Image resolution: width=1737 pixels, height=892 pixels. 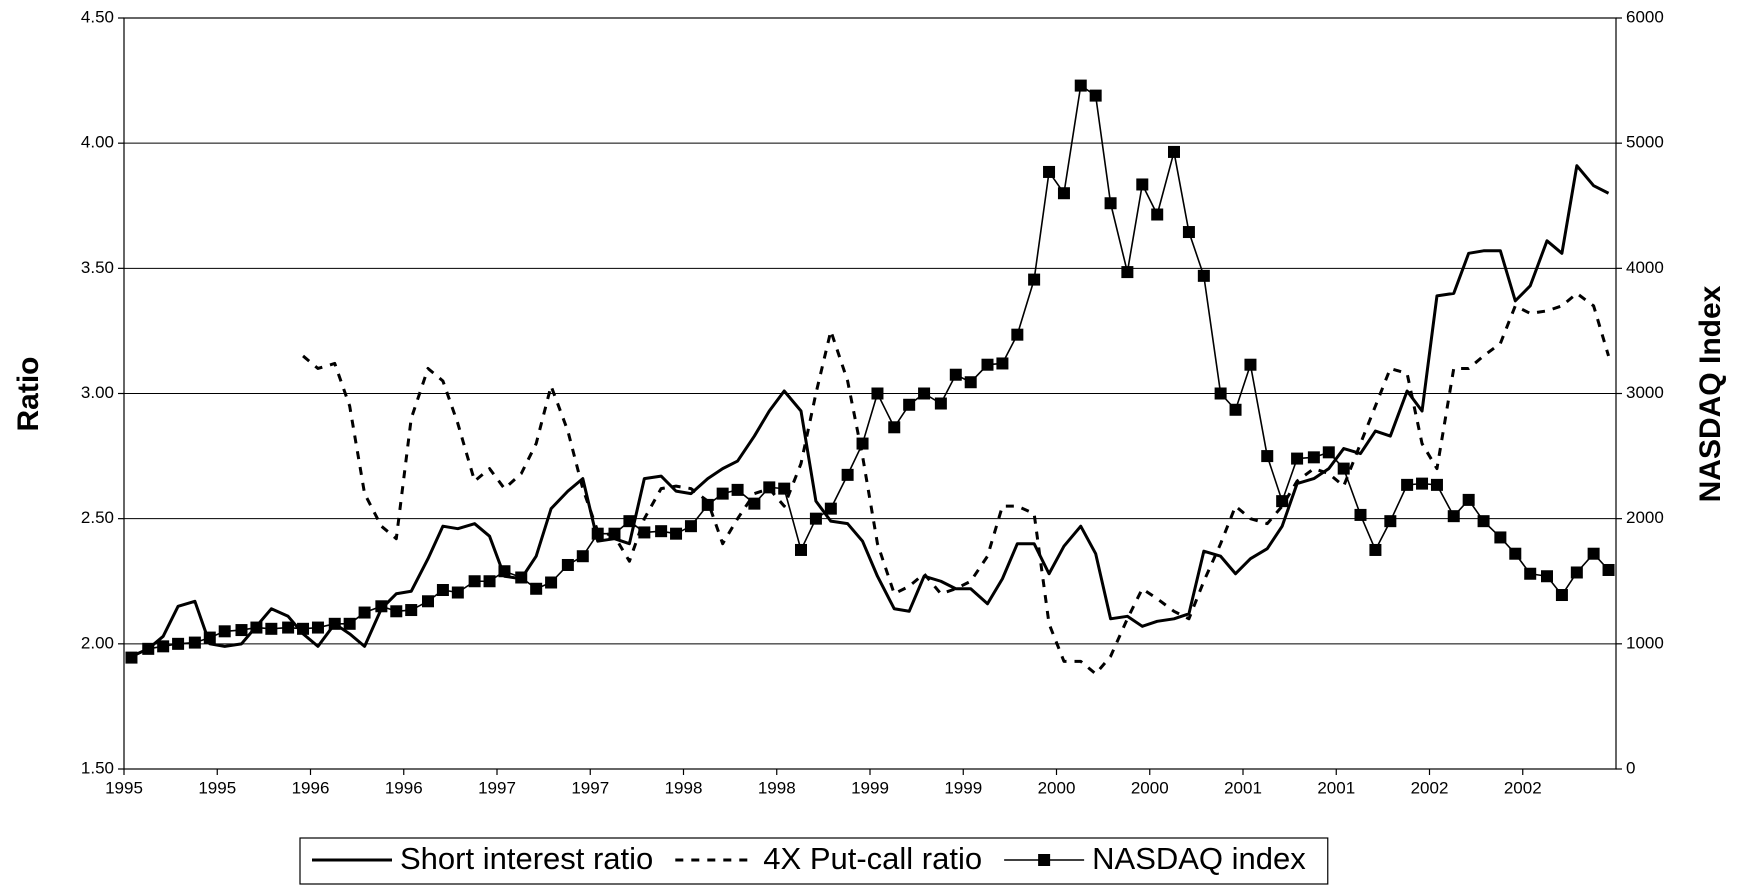 I want to click on y-tick-label: 4.50, so click(x=97, y=16).